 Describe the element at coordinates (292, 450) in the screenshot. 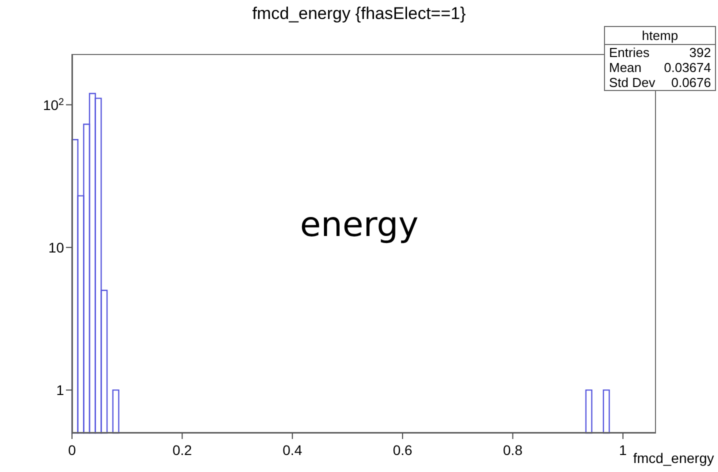

I see `x-tick-label: 0.4` at that location.